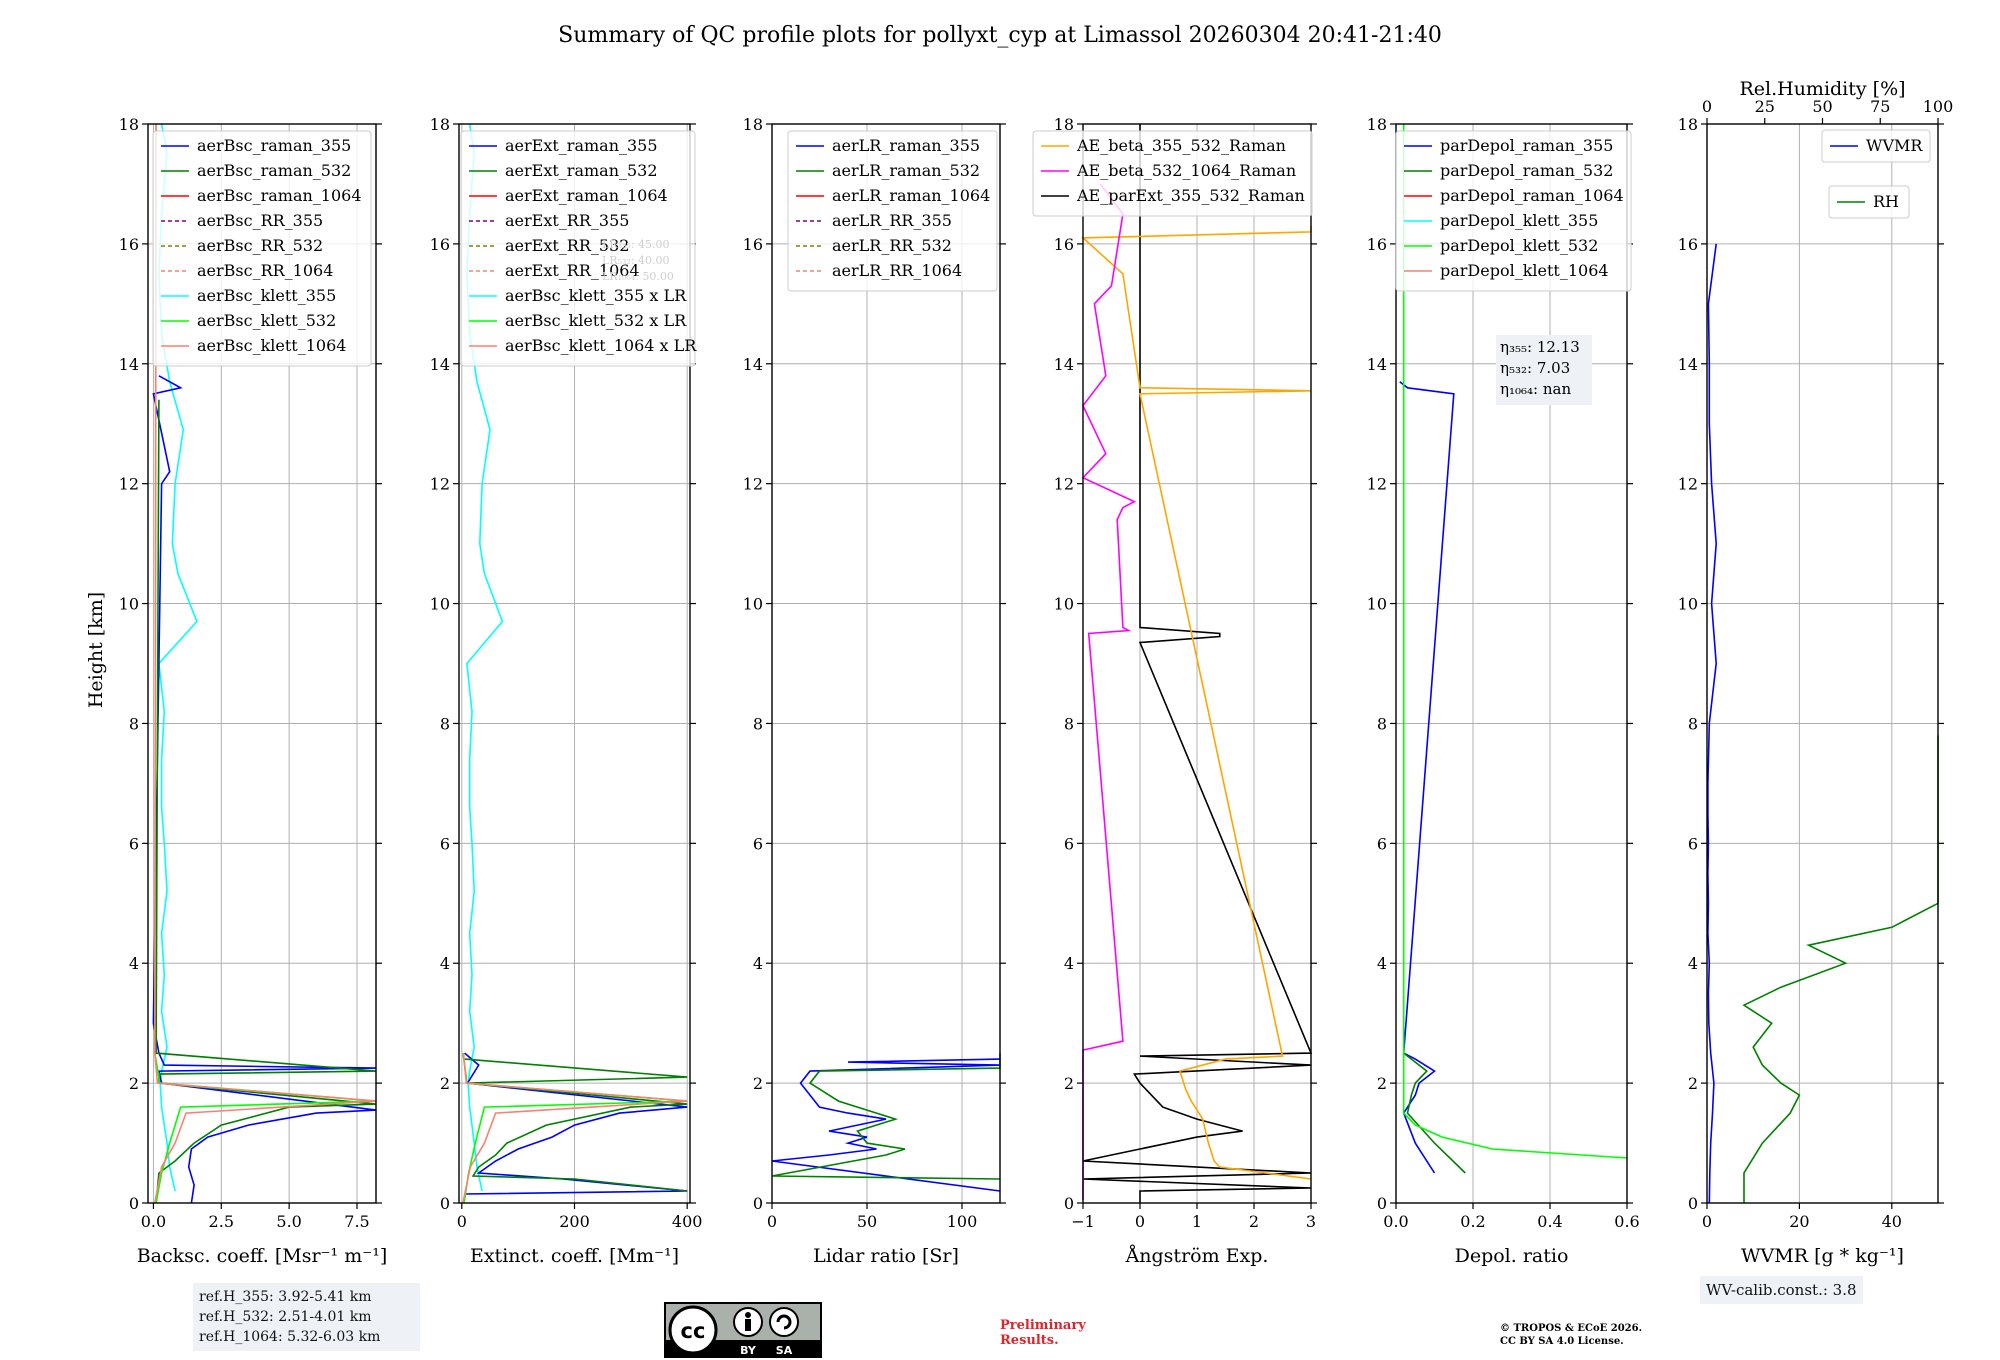 The width and height of the screenshot is (2000, 1360). I want to click on legend-label: aerExt_RR_532, so click(567, 245).